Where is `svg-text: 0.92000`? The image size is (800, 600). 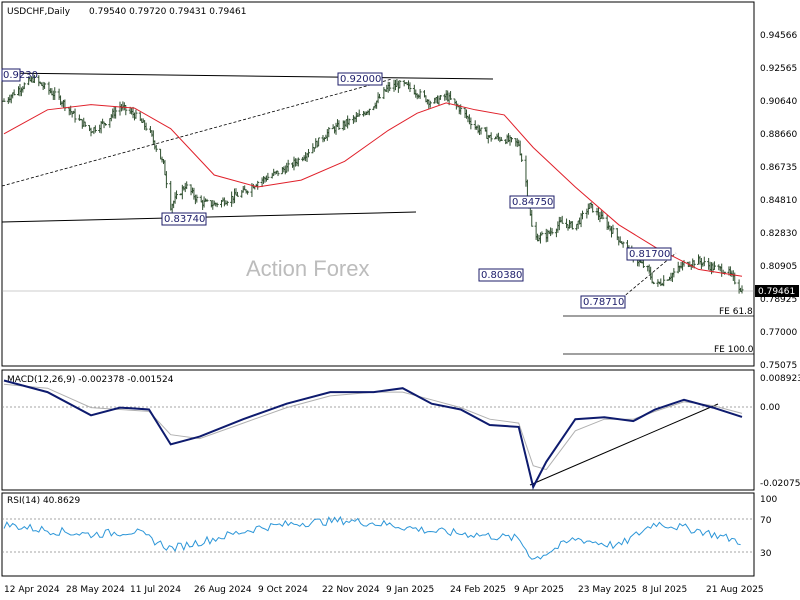
svg-text: 0.92000 is located at coordinates (360, 79).